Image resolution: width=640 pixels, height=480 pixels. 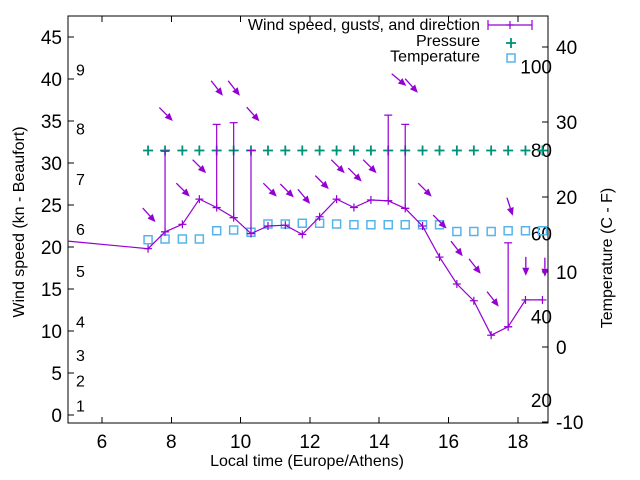 I want to click on y-right-tick-label: 20, so click(x=566, y=198).